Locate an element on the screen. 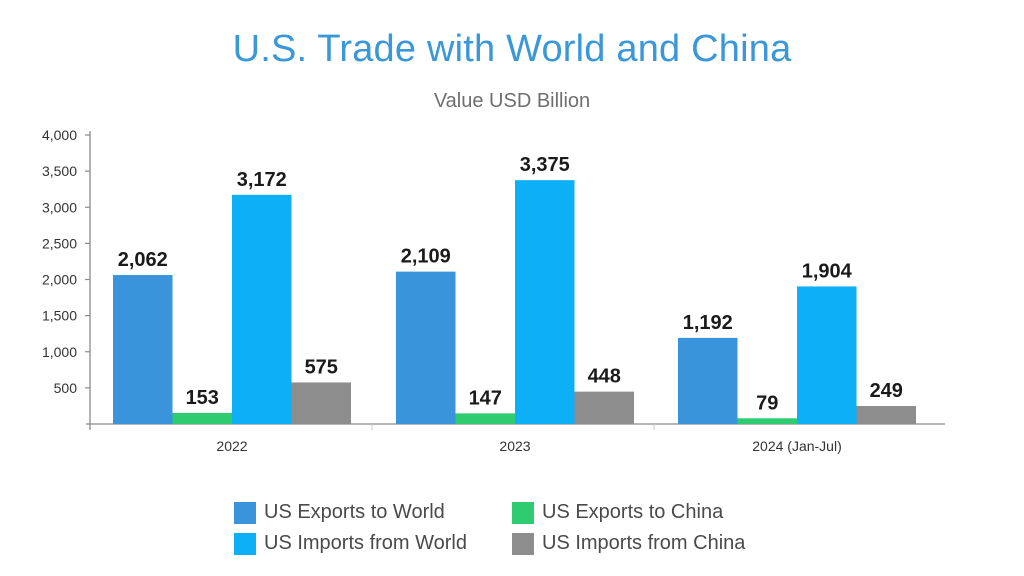  legend-item-imports-world: US Imports from World is located at coordinates (373, 543).